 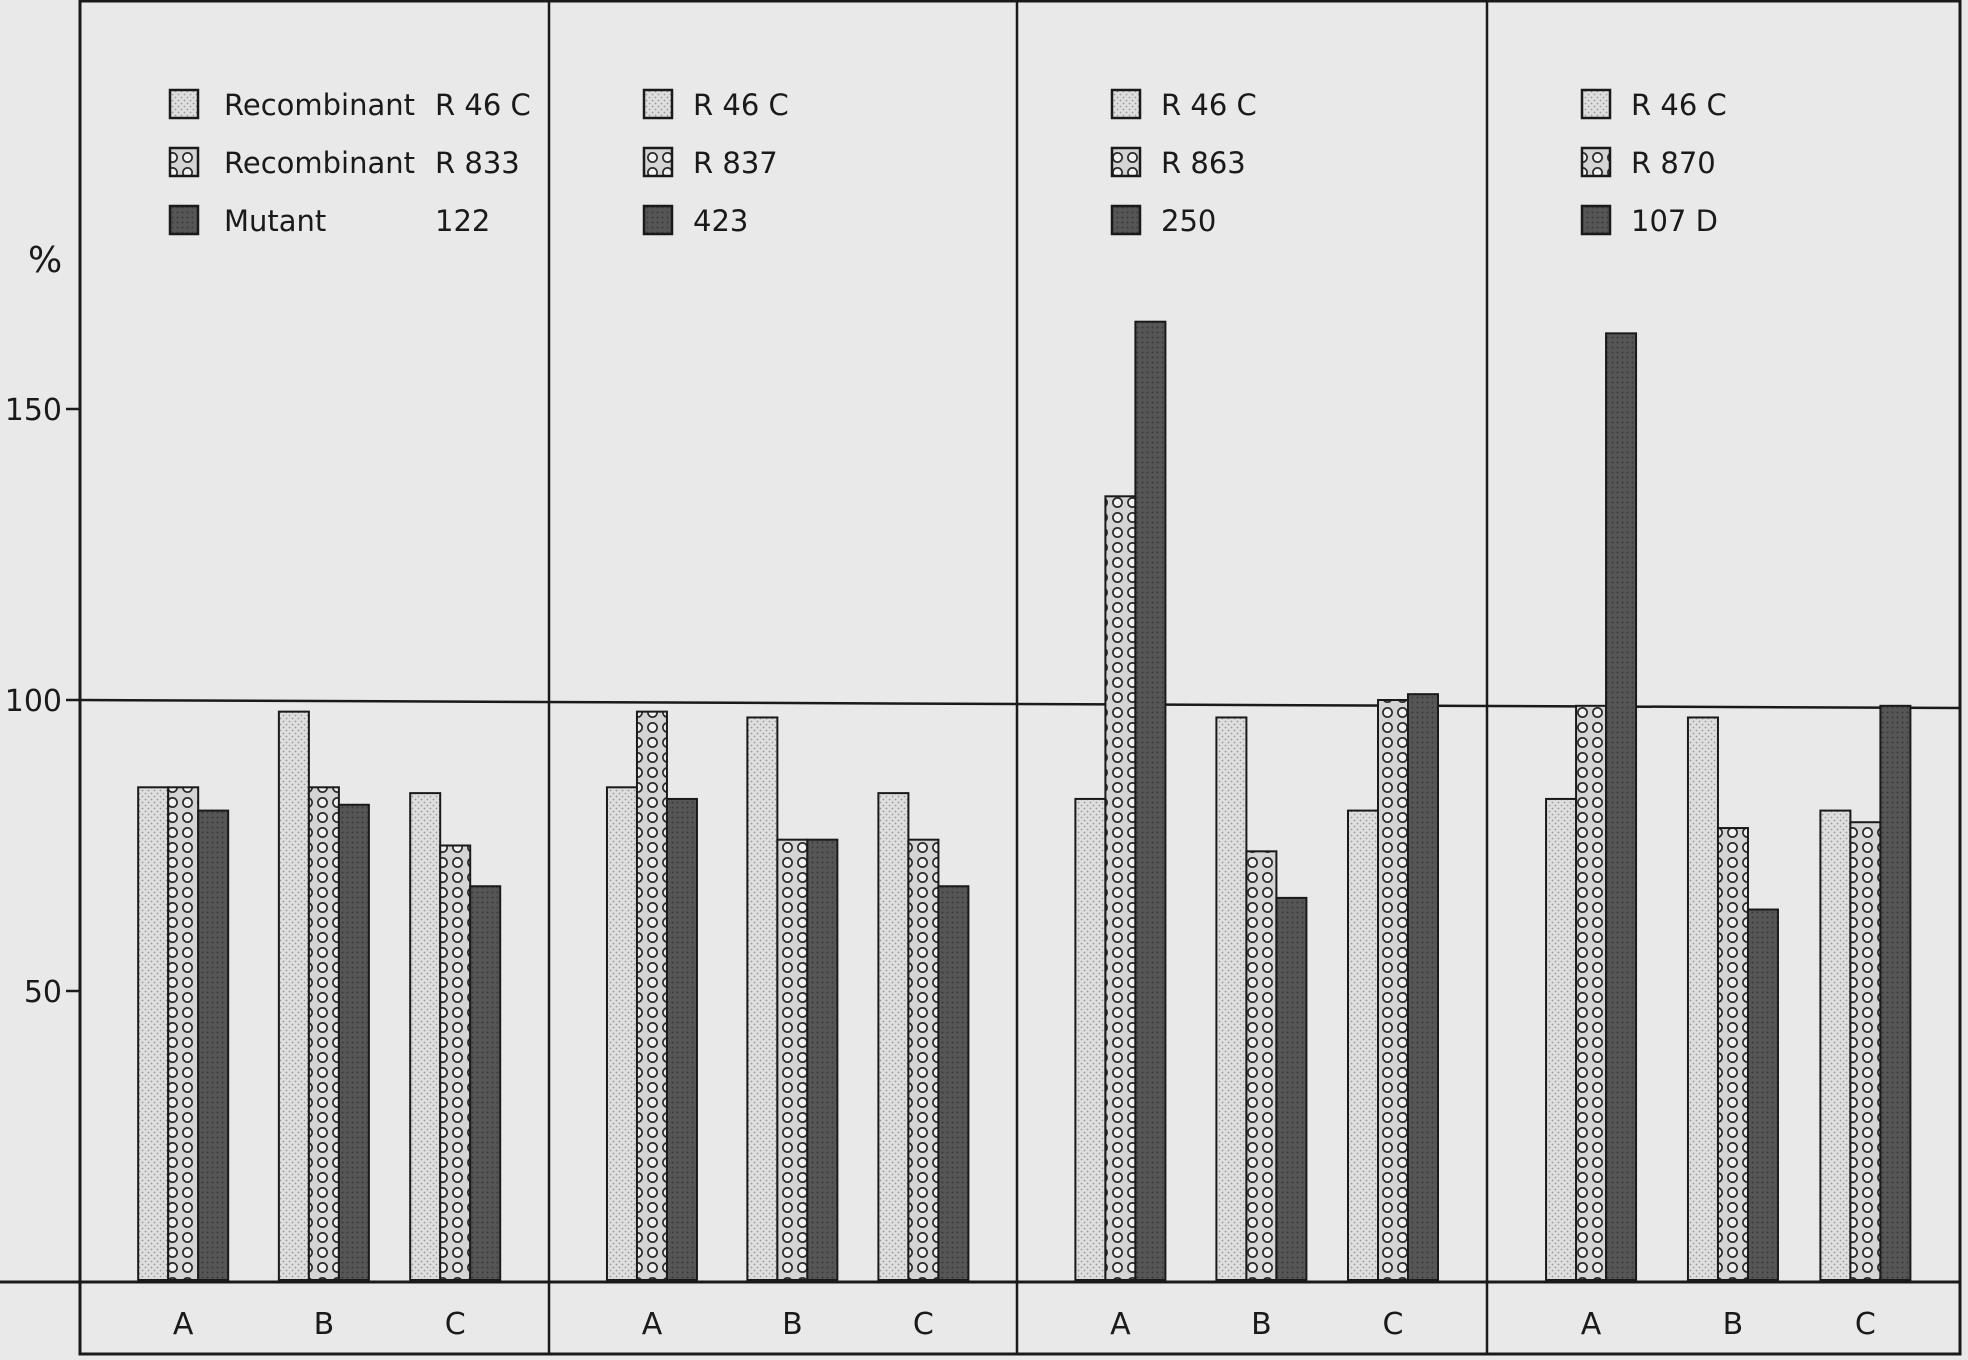 I want to click on legend-label: R 837, so click(x=735, y=163).